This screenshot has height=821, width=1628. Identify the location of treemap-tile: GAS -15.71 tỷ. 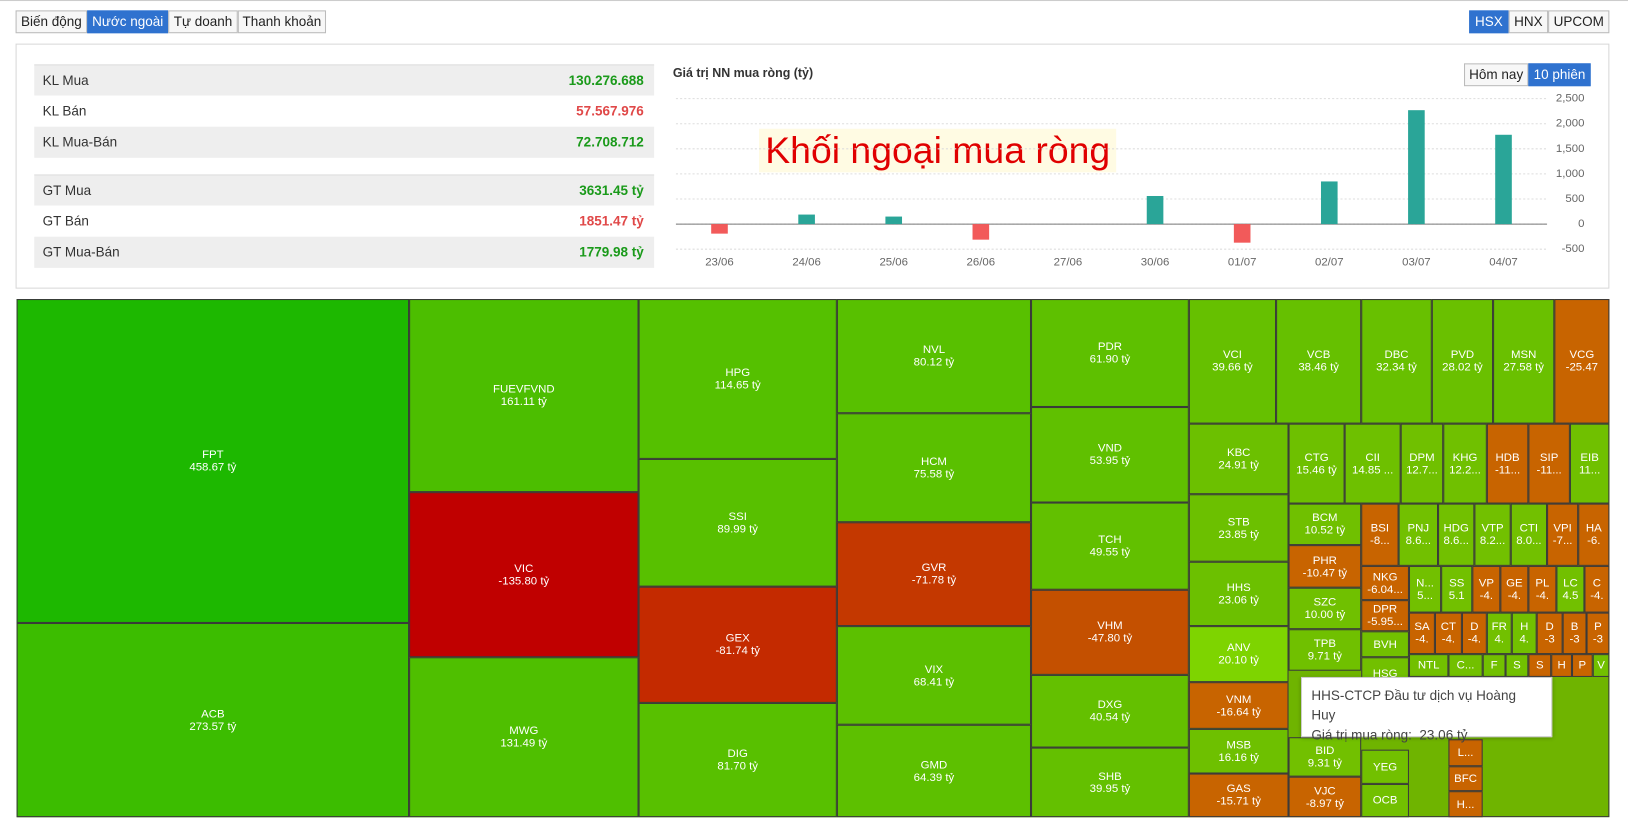
(1238, 795).